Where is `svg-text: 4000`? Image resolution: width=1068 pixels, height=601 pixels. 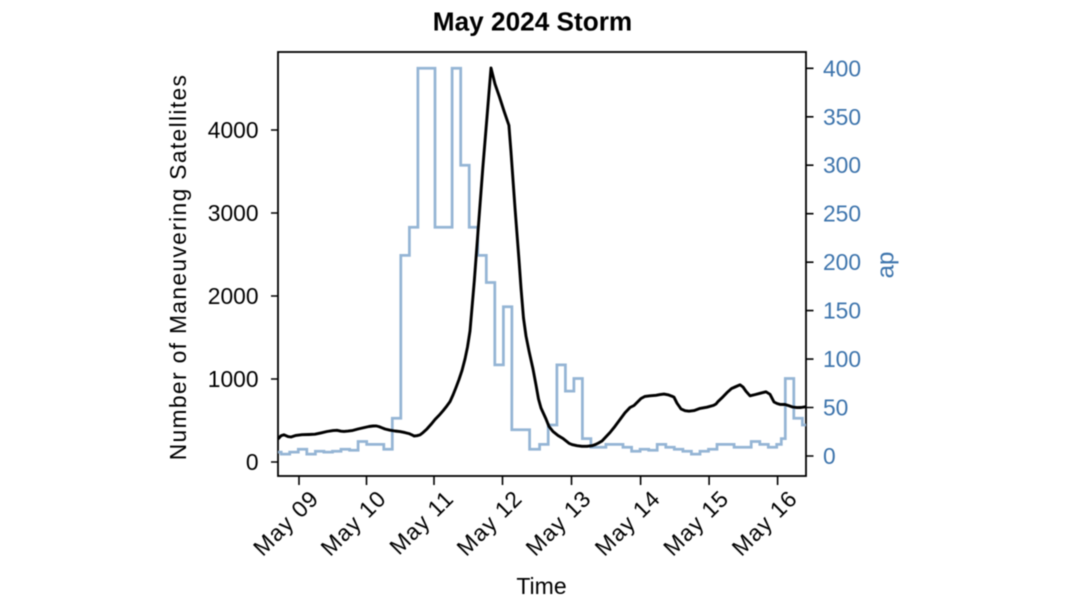 svg-text: 4000 is located at coordinates (233, 130).